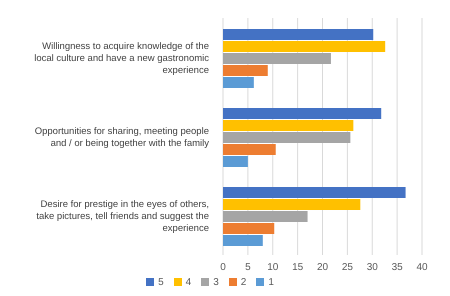 This screenshot has width=450, height=296. Describe the element at coordinates (298, 268) in the screenshot. I see `x-tick-label: 15` at that location.